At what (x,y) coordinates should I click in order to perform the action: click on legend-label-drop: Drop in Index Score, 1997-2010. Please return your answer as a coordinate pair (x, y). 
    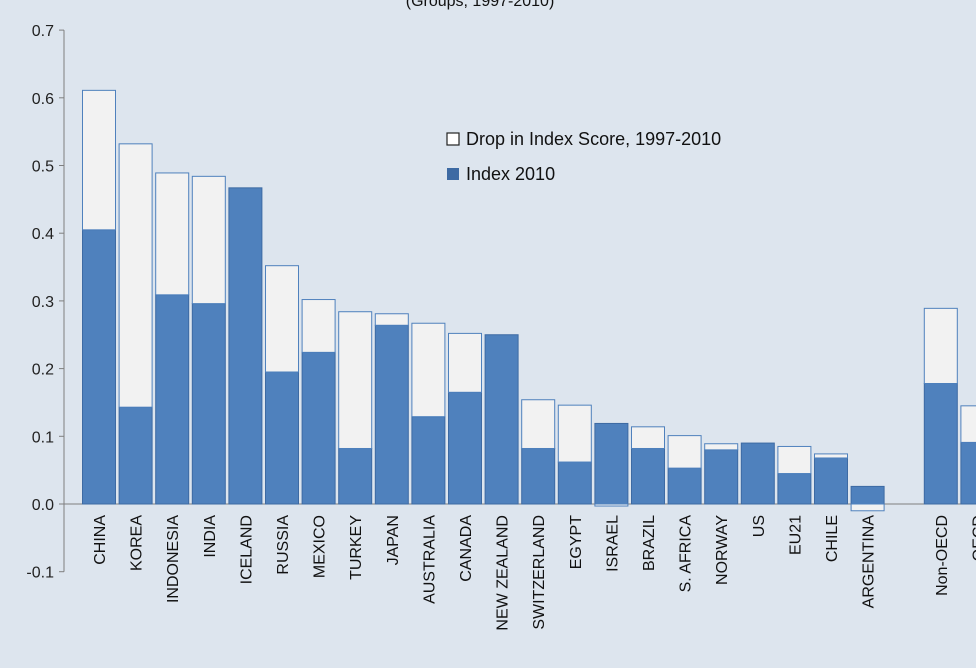
    Looking at the image, I should click on (593, 139).